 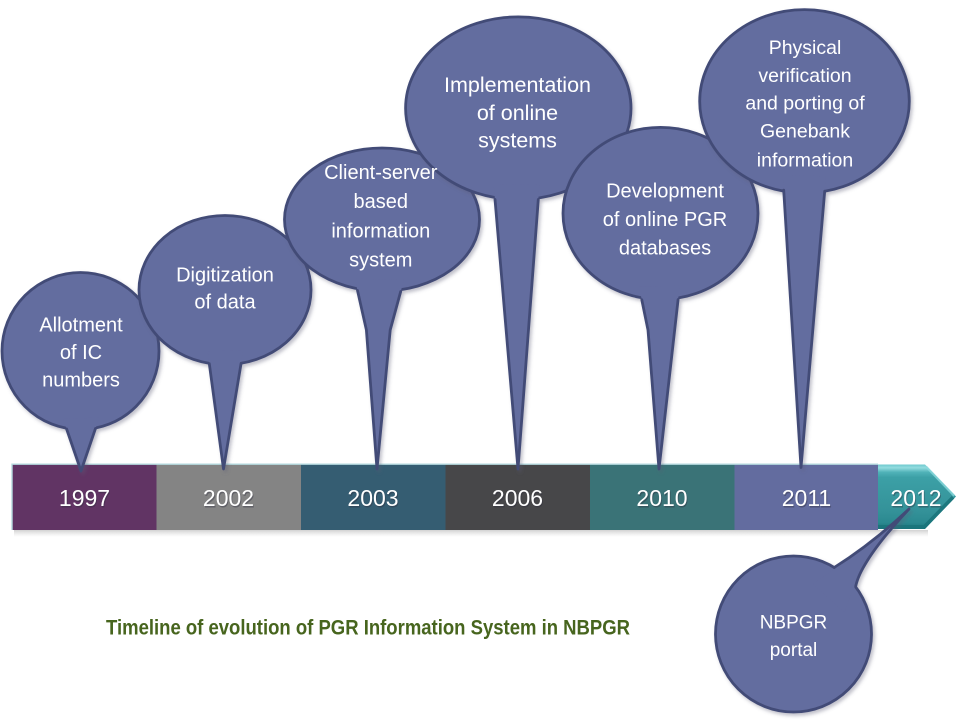 I want to click on svg-text: NBPGR, so click(x=794, y=623).